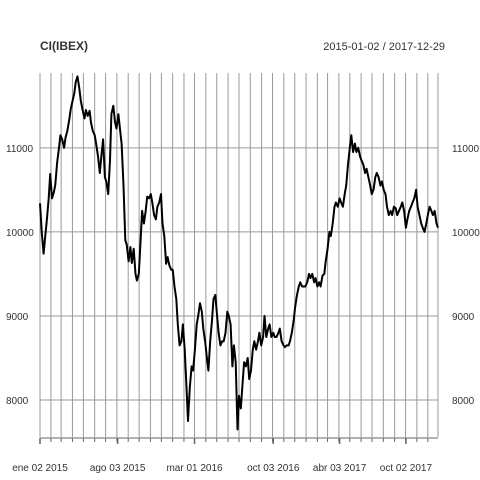  What do you see at coordinates (20, 275) in the screenshot?
I see `y-axis-left: 8000 9000 10000 11000` at bounding box center [20, 275].